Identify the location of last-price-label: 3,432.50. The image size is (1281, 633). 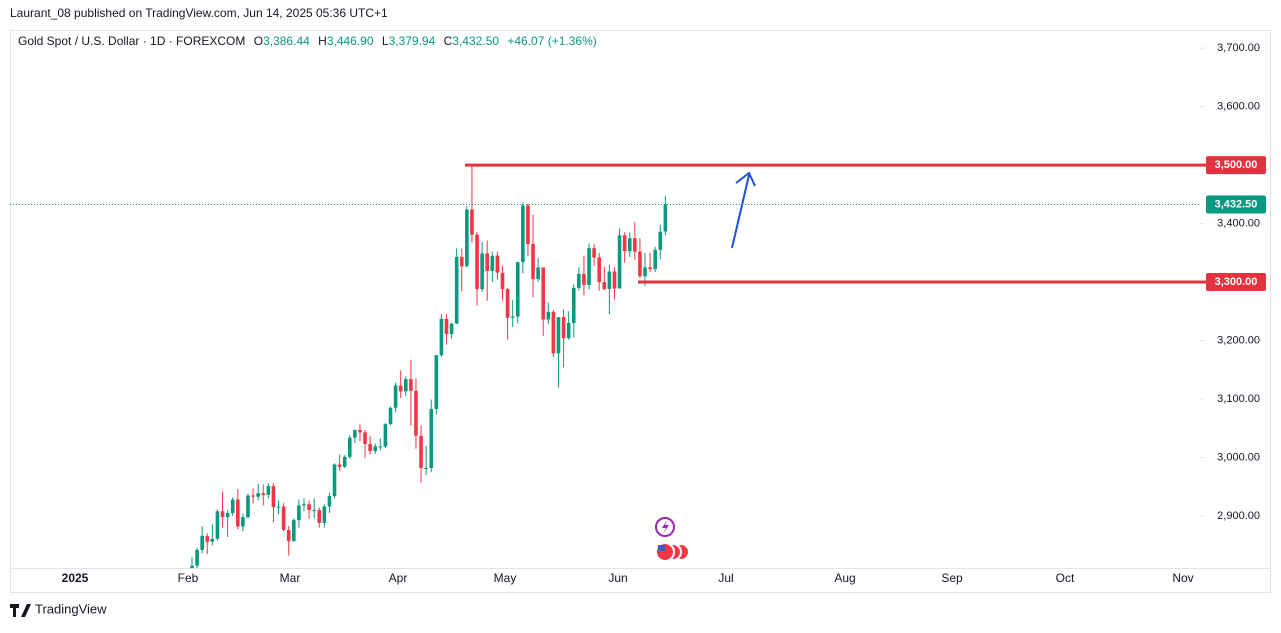
(1236, 204).